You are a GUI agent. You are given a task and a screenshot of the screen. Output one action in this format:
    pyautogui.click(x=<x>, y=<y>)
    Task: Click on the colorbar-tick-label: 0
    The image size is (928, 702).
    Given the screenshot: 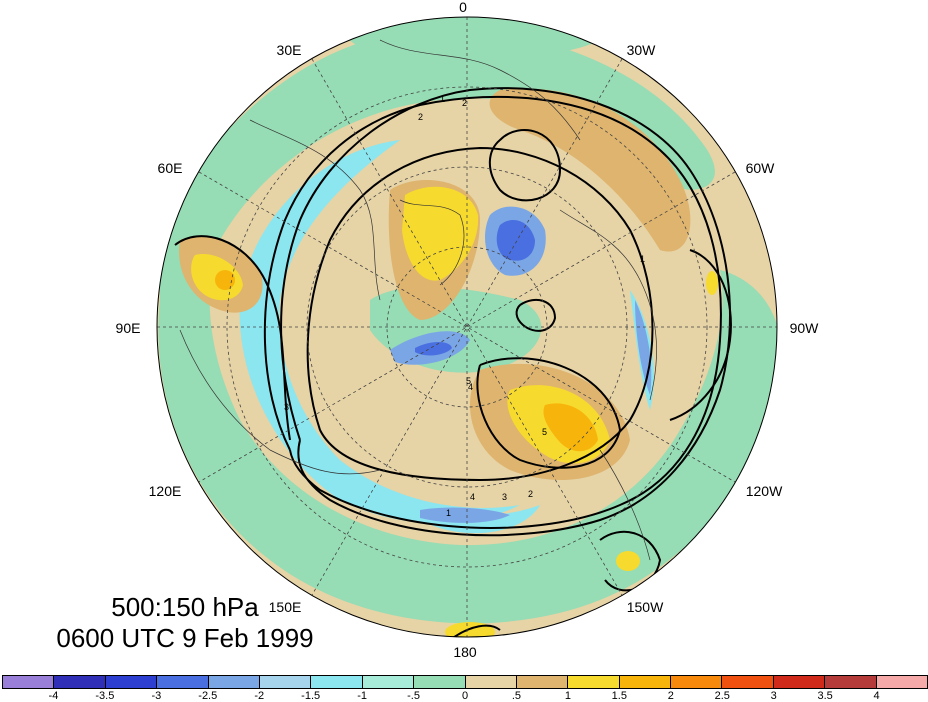 What is the action you would take?
    pyautogui.click(x=465, y=696)
    